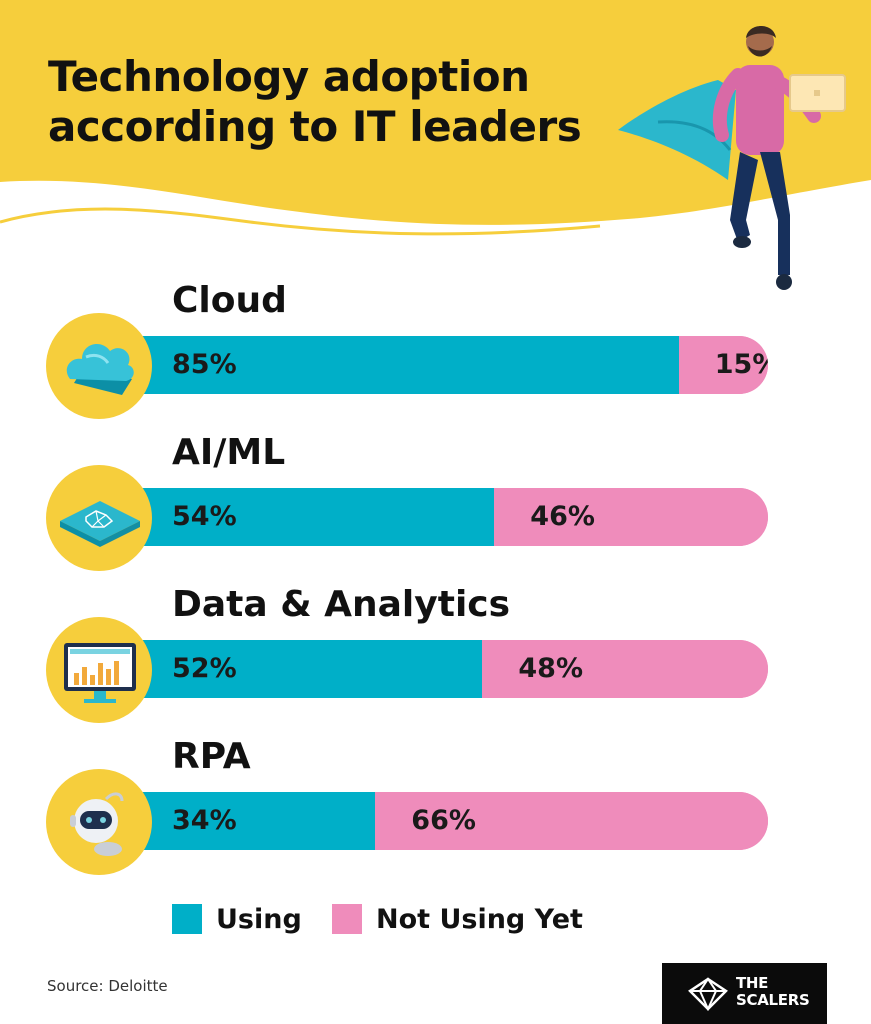 Image resolution: width=871 pixels, height=1024 pixels. Describe the element at coordinates (99, 670) in the screenshot. I see `analytics-monitor-icon` at that location.